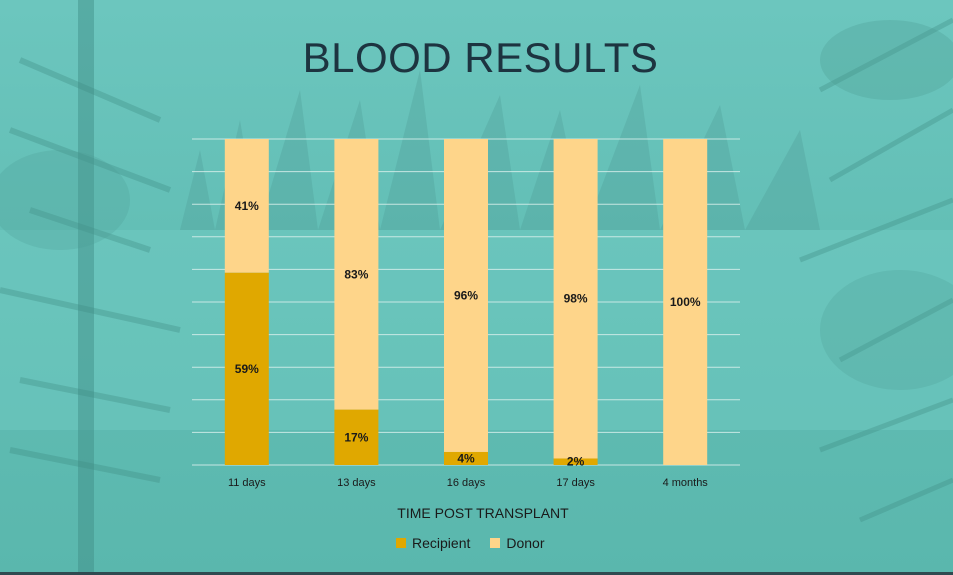  What do you see at coordinates (495, 543) in the screenshot?
I see `legend-swatch-donor` at bounding box center [495, 543].